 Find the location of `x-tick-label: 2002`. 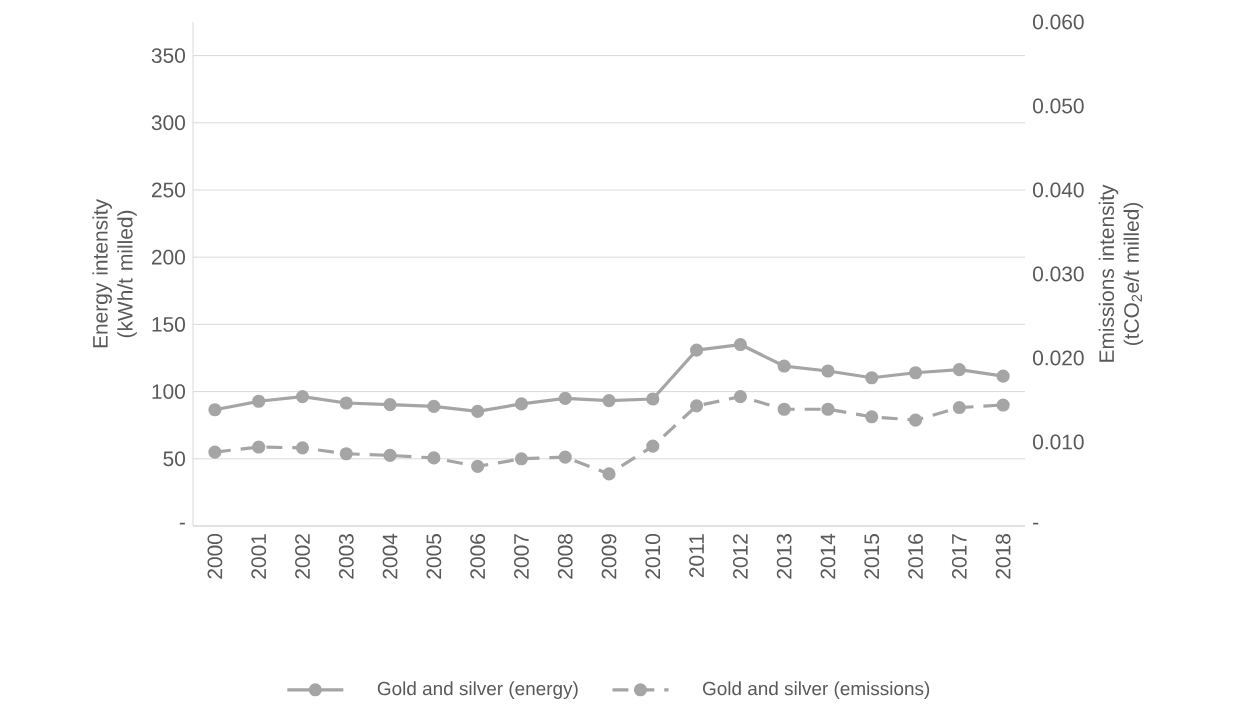

x-tick-label: 2002 is located at coordinates (302, 556).